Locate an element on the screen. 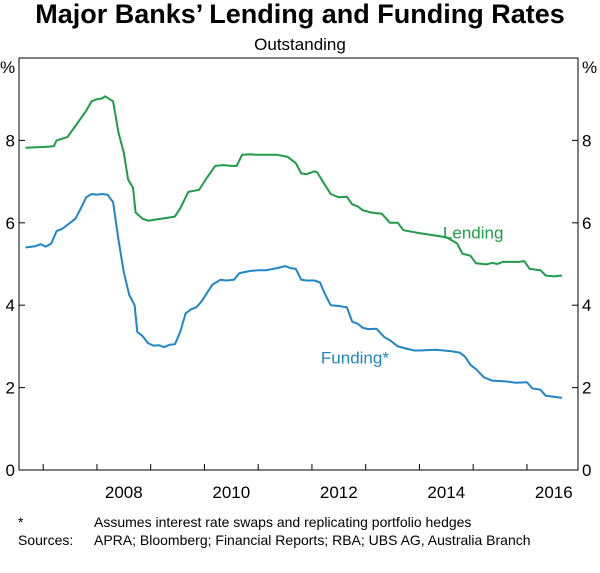 The image size is (600, 573). x-tick-label: 2012 is located at coordinates (339, 492).